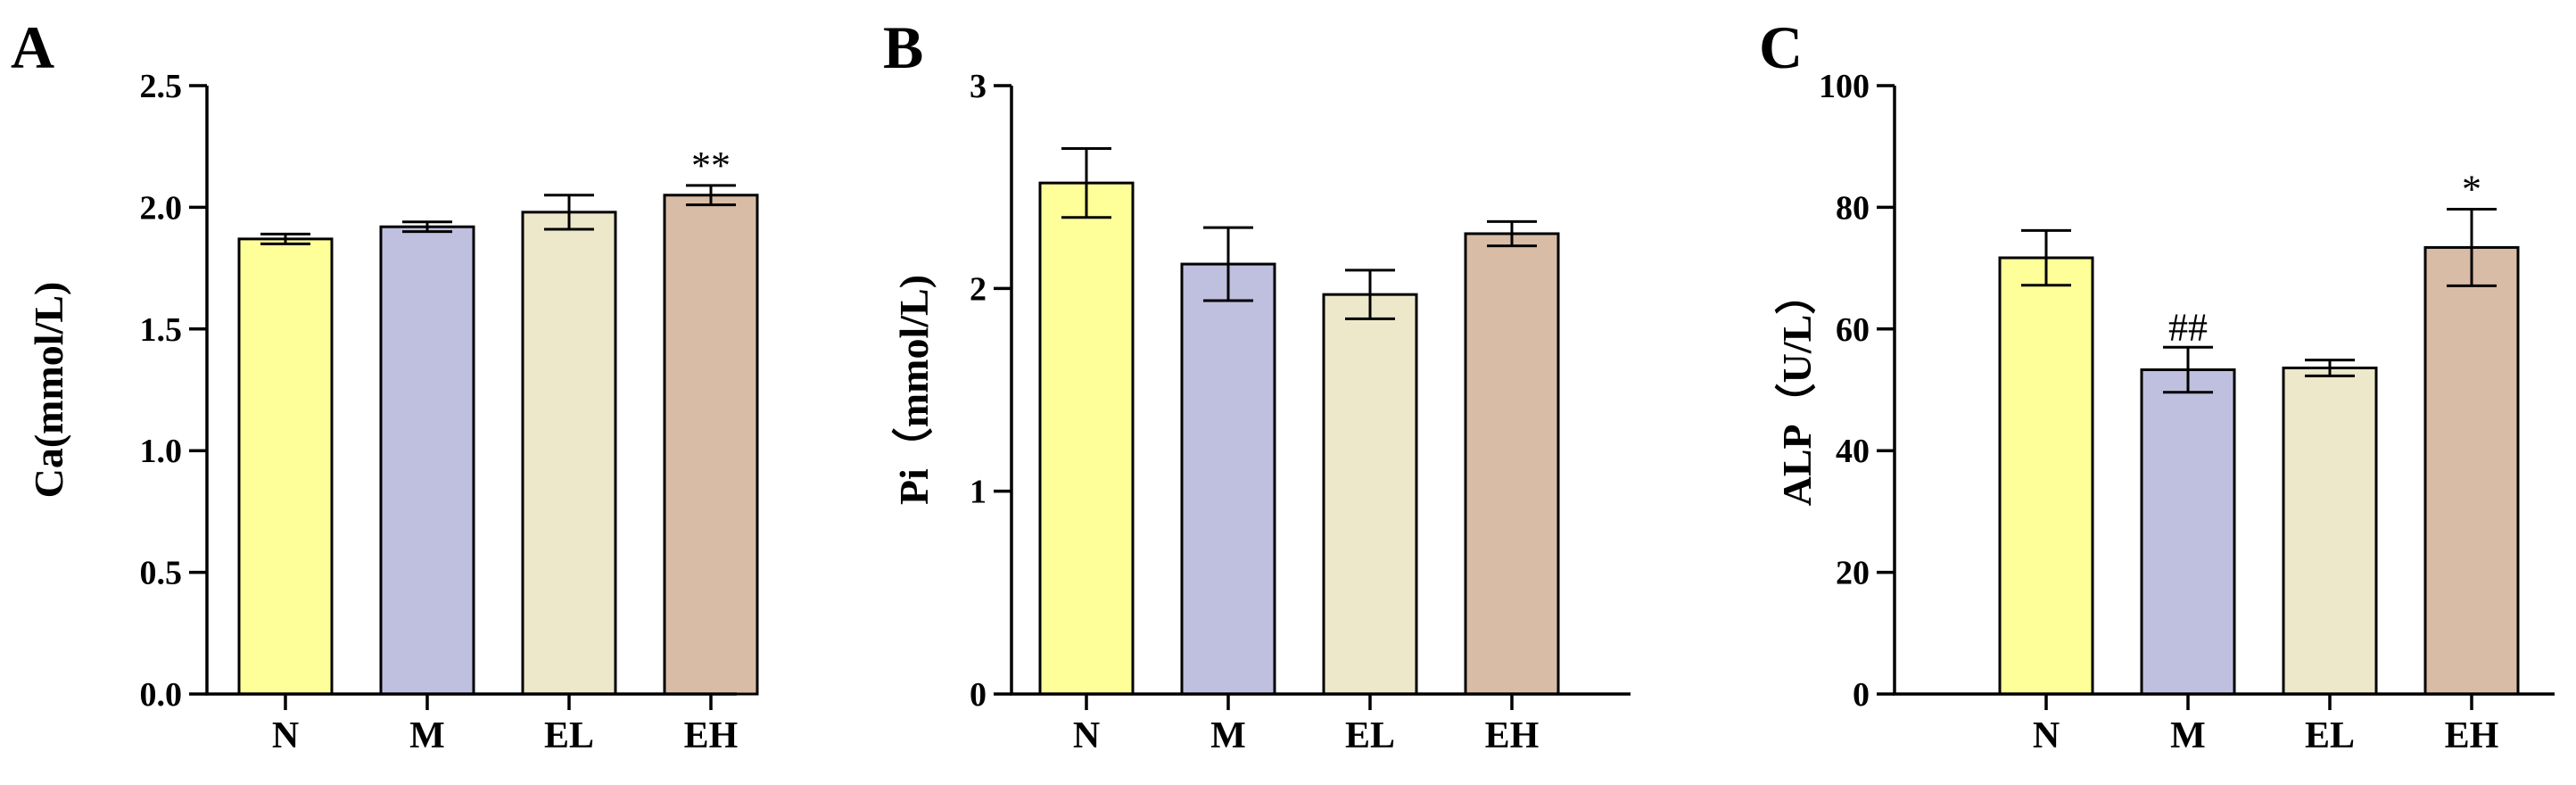  I want to click on panel-c-y-tick-label: 100, so click(1844, 86).